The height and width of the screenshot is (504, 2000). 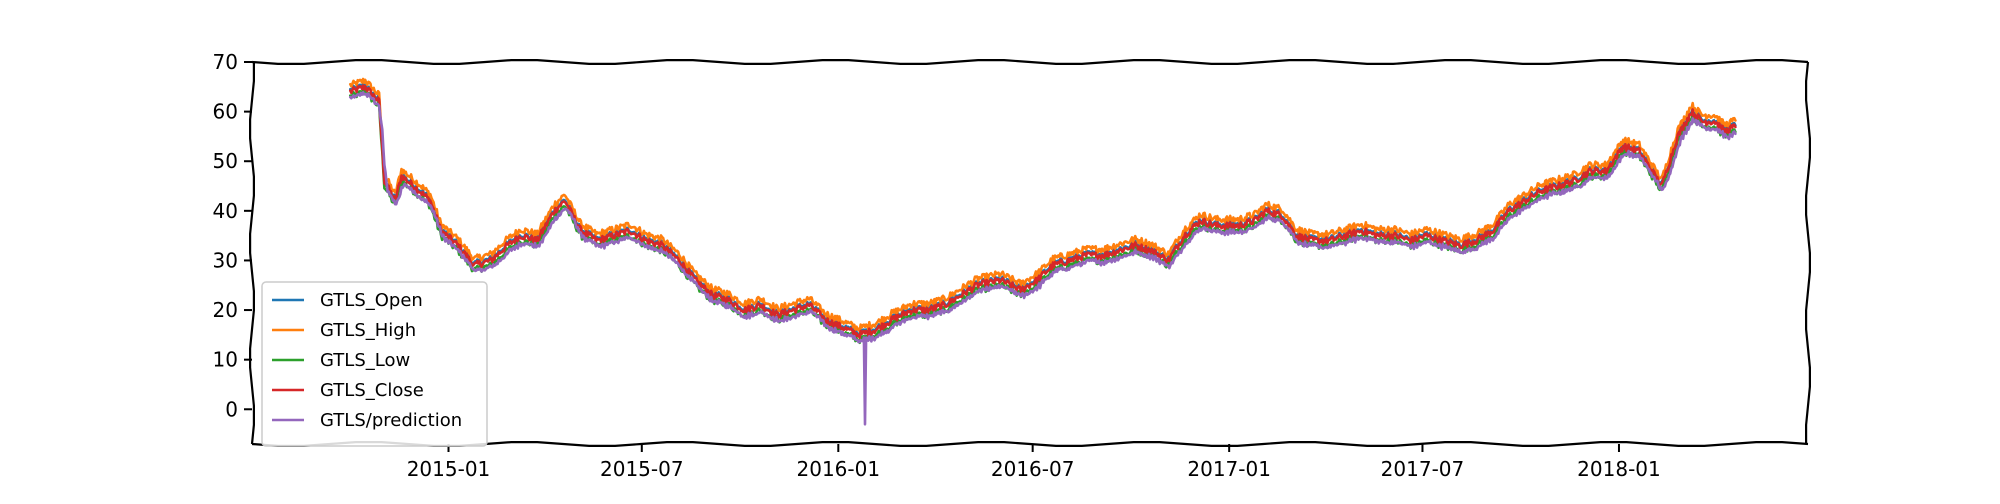 I want to click on y-tick-label: 20, so click(x=225, y=310).